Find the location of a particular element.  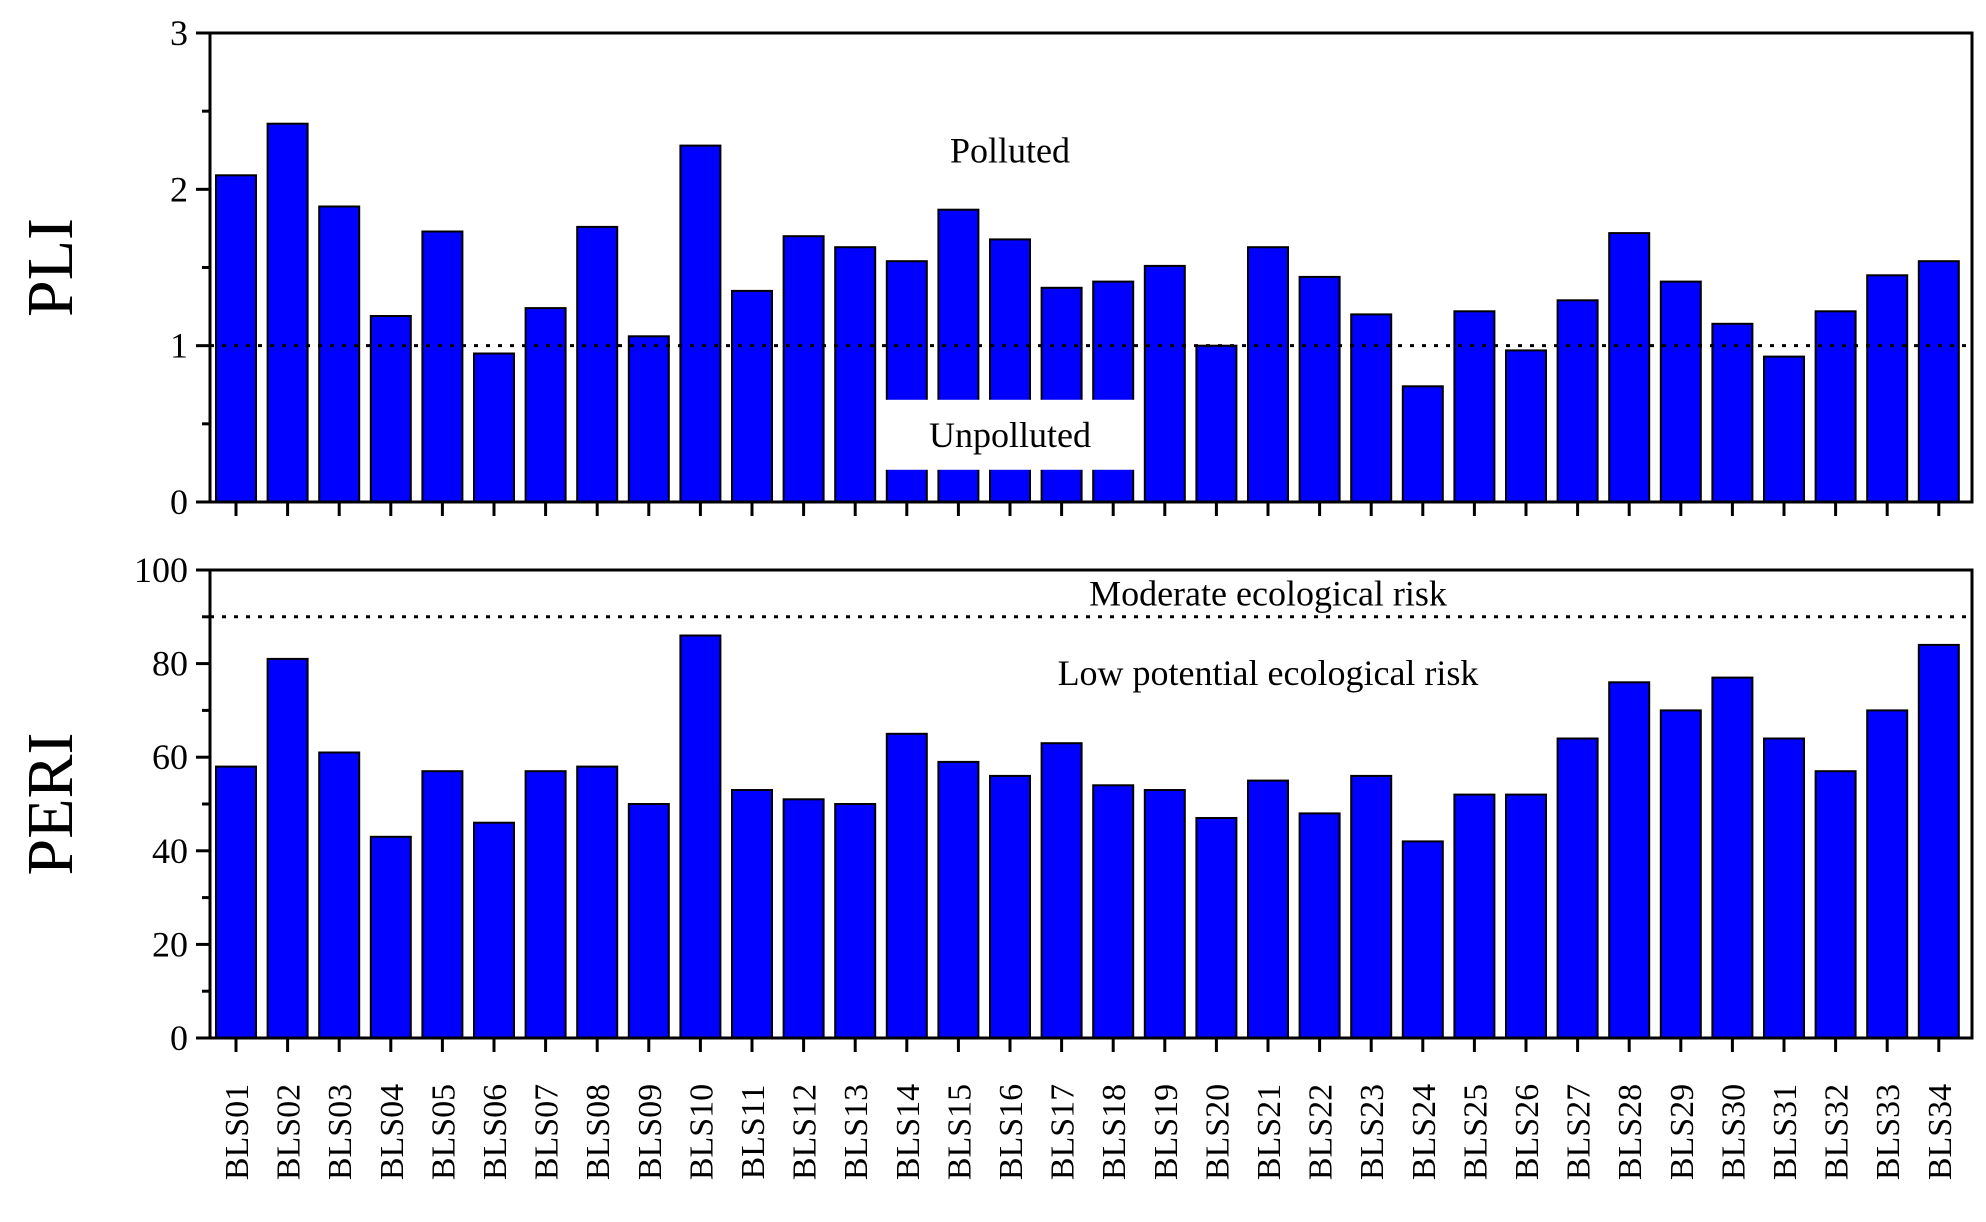

peri-bar-bls31 is located at coordinates (1784, 888).